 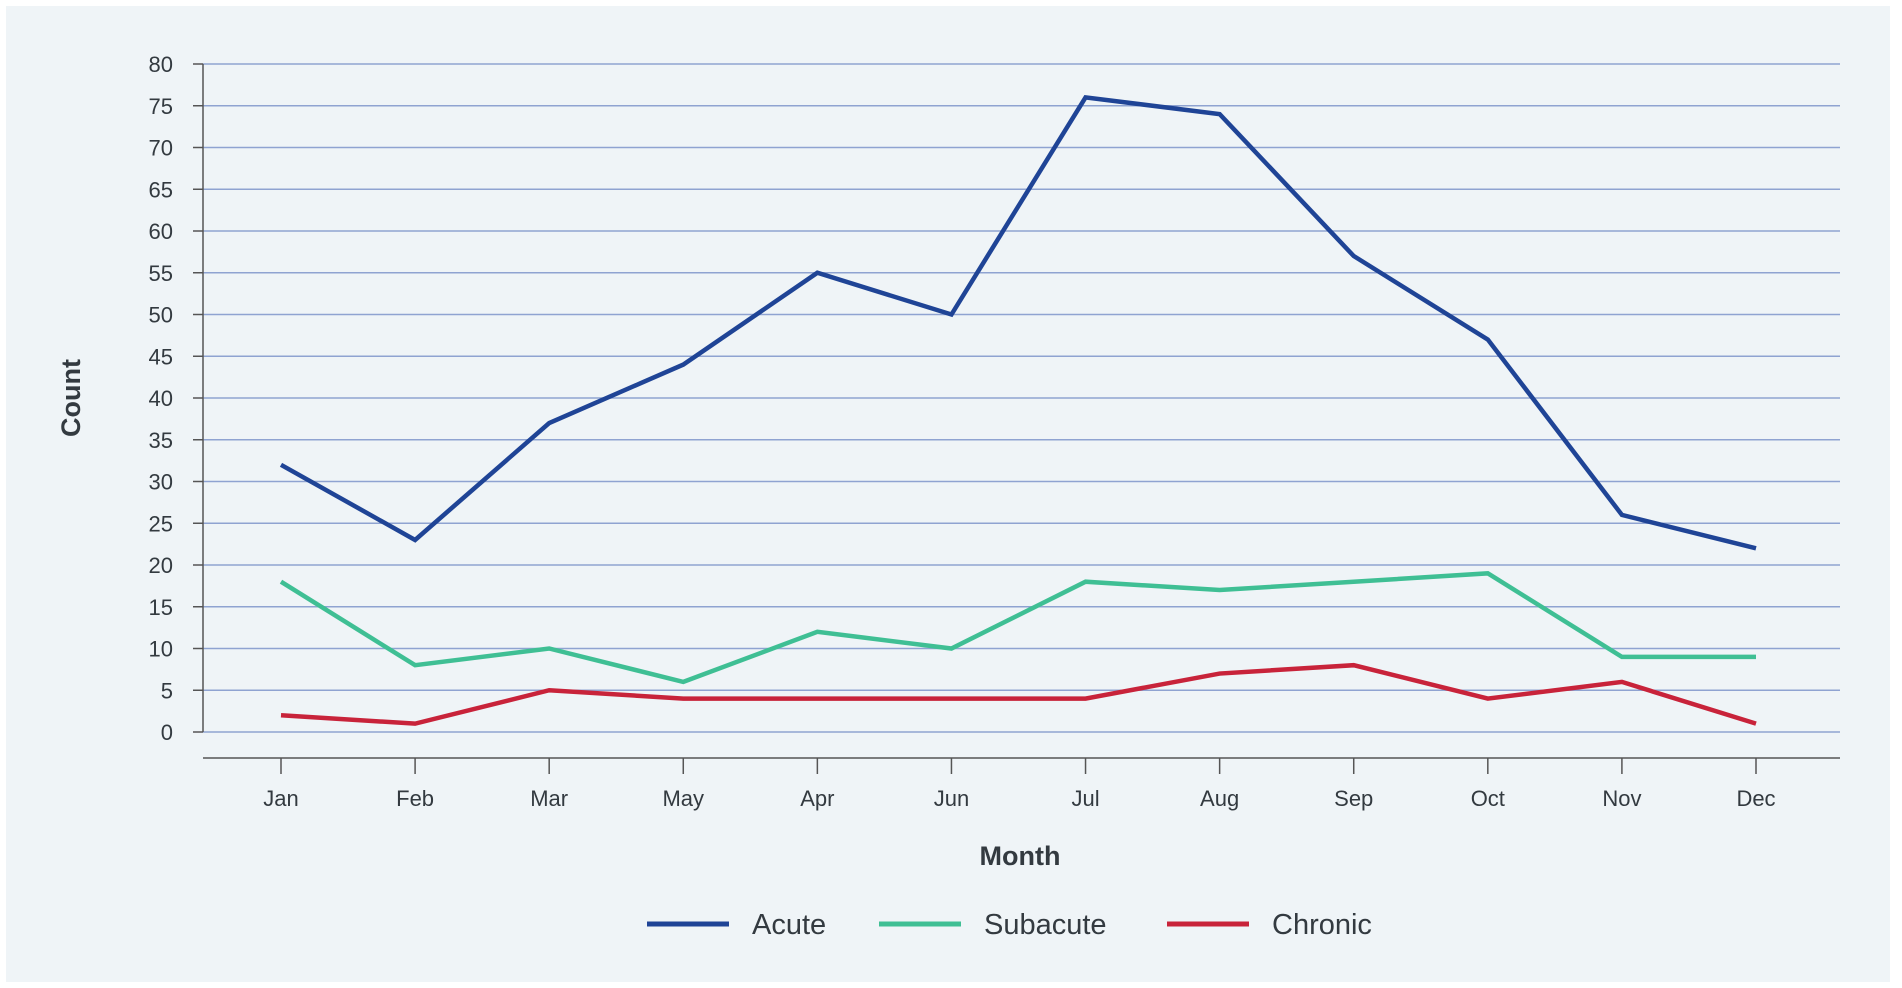 I want to click on y-tick-label: 5, so click(x=167, y=690).